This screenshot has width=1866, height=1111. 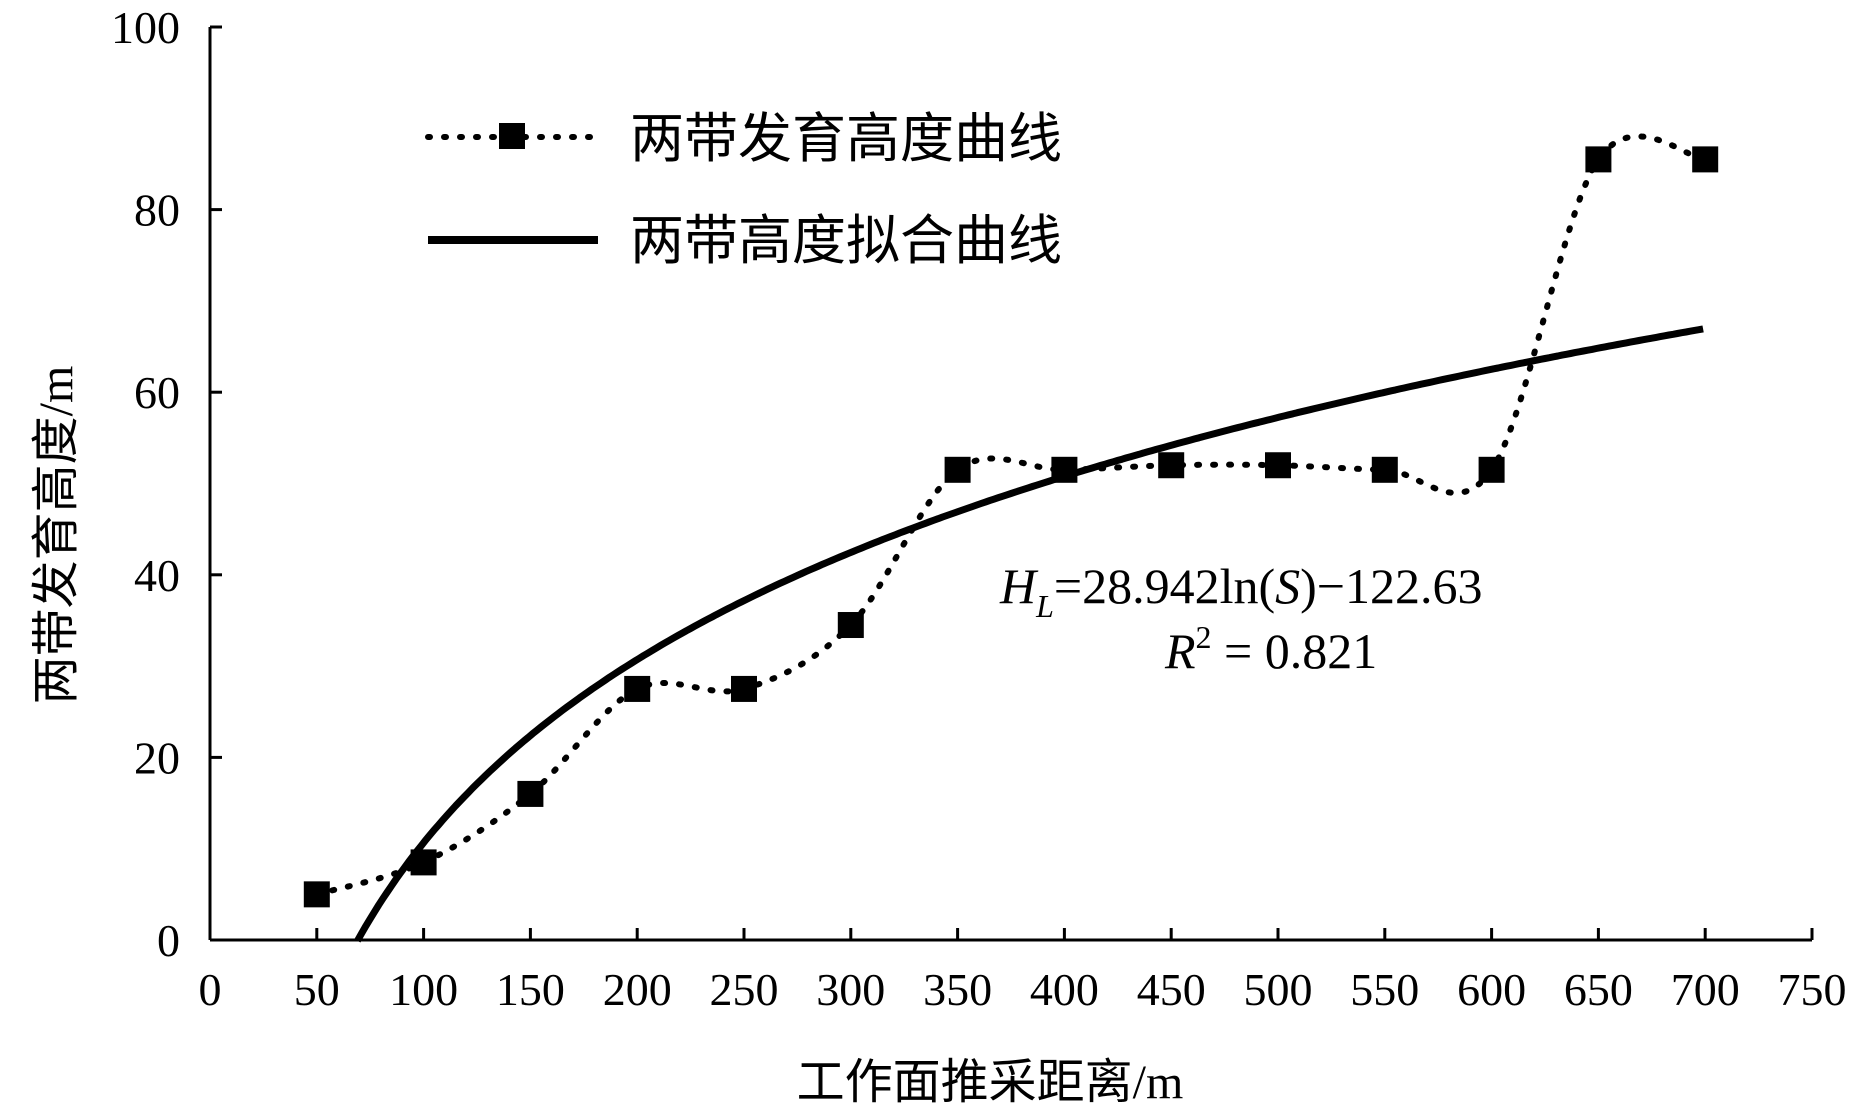 I want to click on legend-label-observed: 两带发育高度曲线, so click(x=846, y=139).